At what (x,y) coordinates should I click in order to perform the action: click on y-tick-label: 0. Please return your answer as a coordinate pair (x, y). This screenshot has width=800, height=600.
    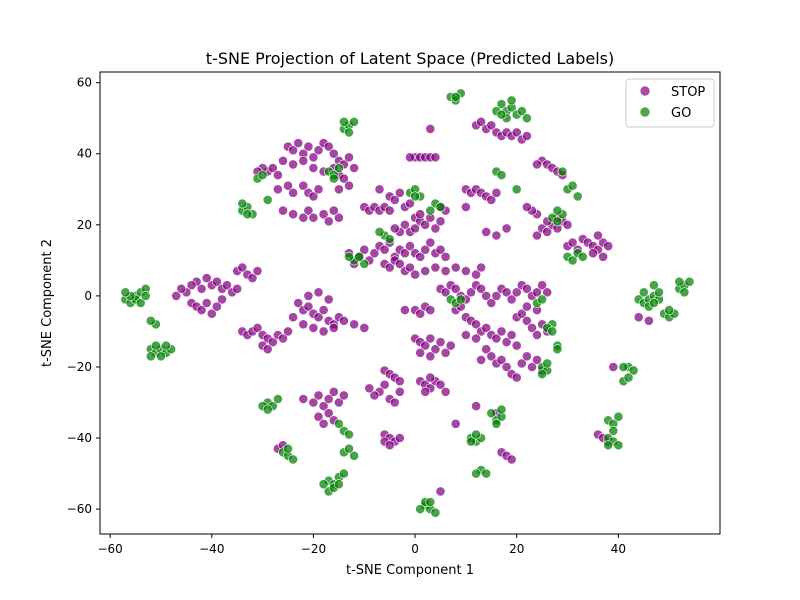
    Looking at the image, I should click on (88, 296).